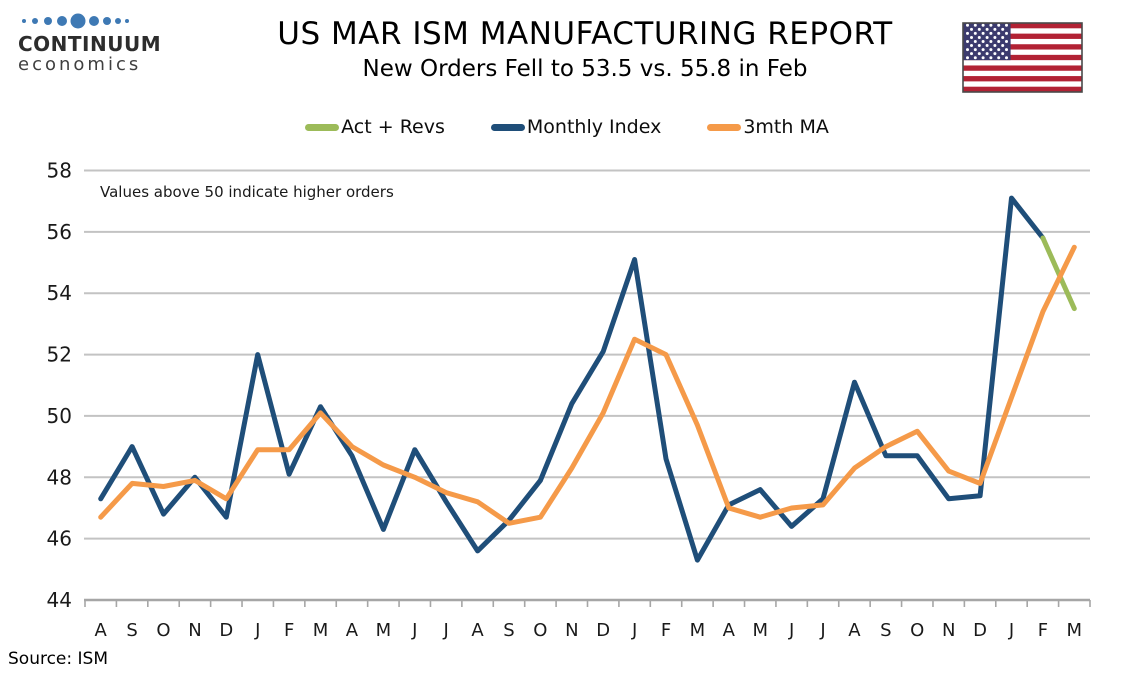  I want to click on legend-item-monthly-index: Monthly Index, so click(576, 127).